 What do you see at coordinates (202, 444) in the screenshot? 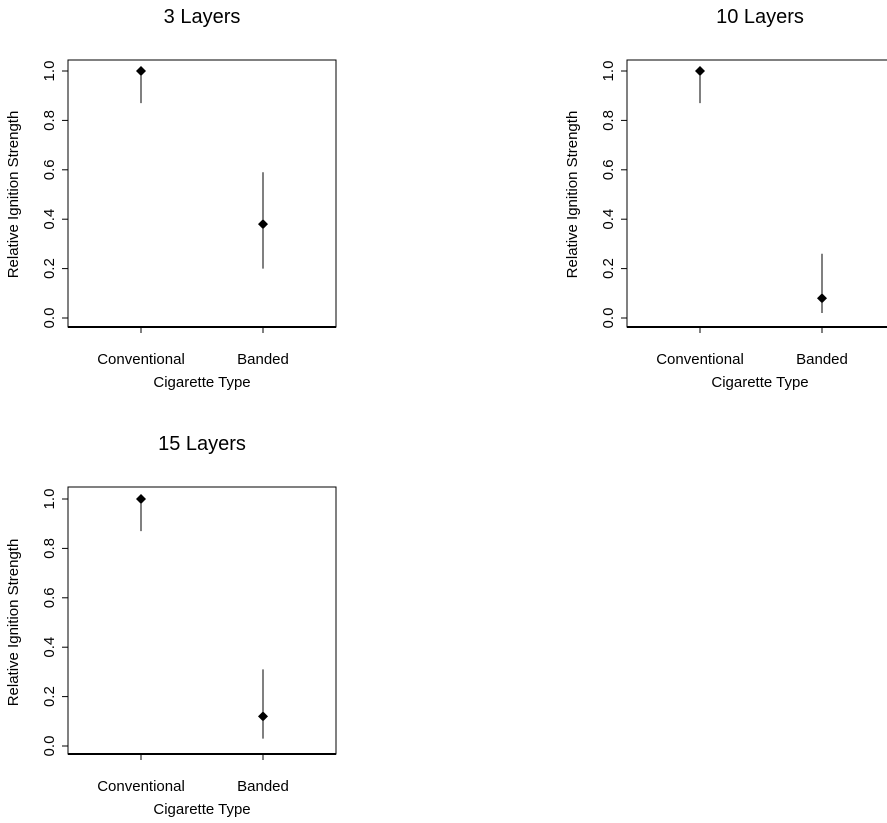
I see `chart-title: 15 Layers` at bounding box center [202, 444].